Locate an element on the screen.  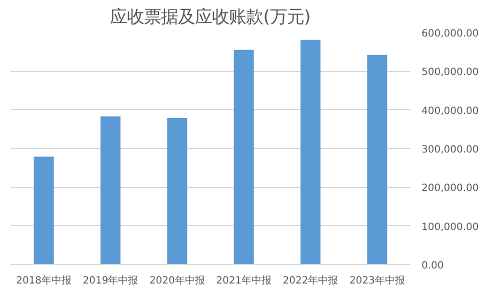
y-tick-label: 300,000.00 is located at coordinates (450, 150).